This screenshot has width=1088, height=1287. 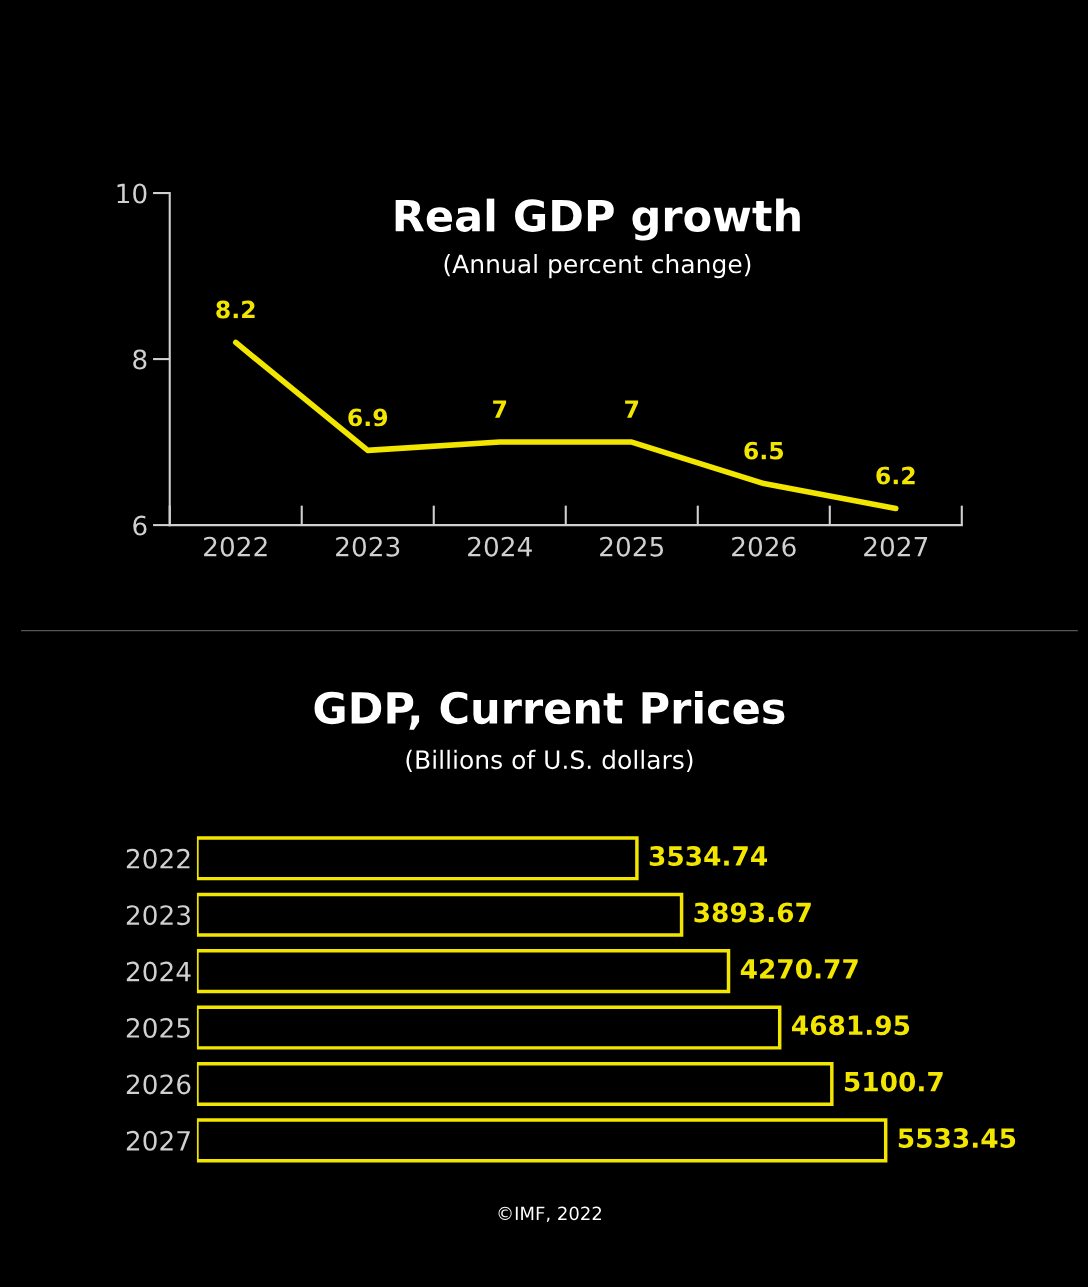 I want to click on chart-title: GDP, Current Prices, so click(x=549, y=710).